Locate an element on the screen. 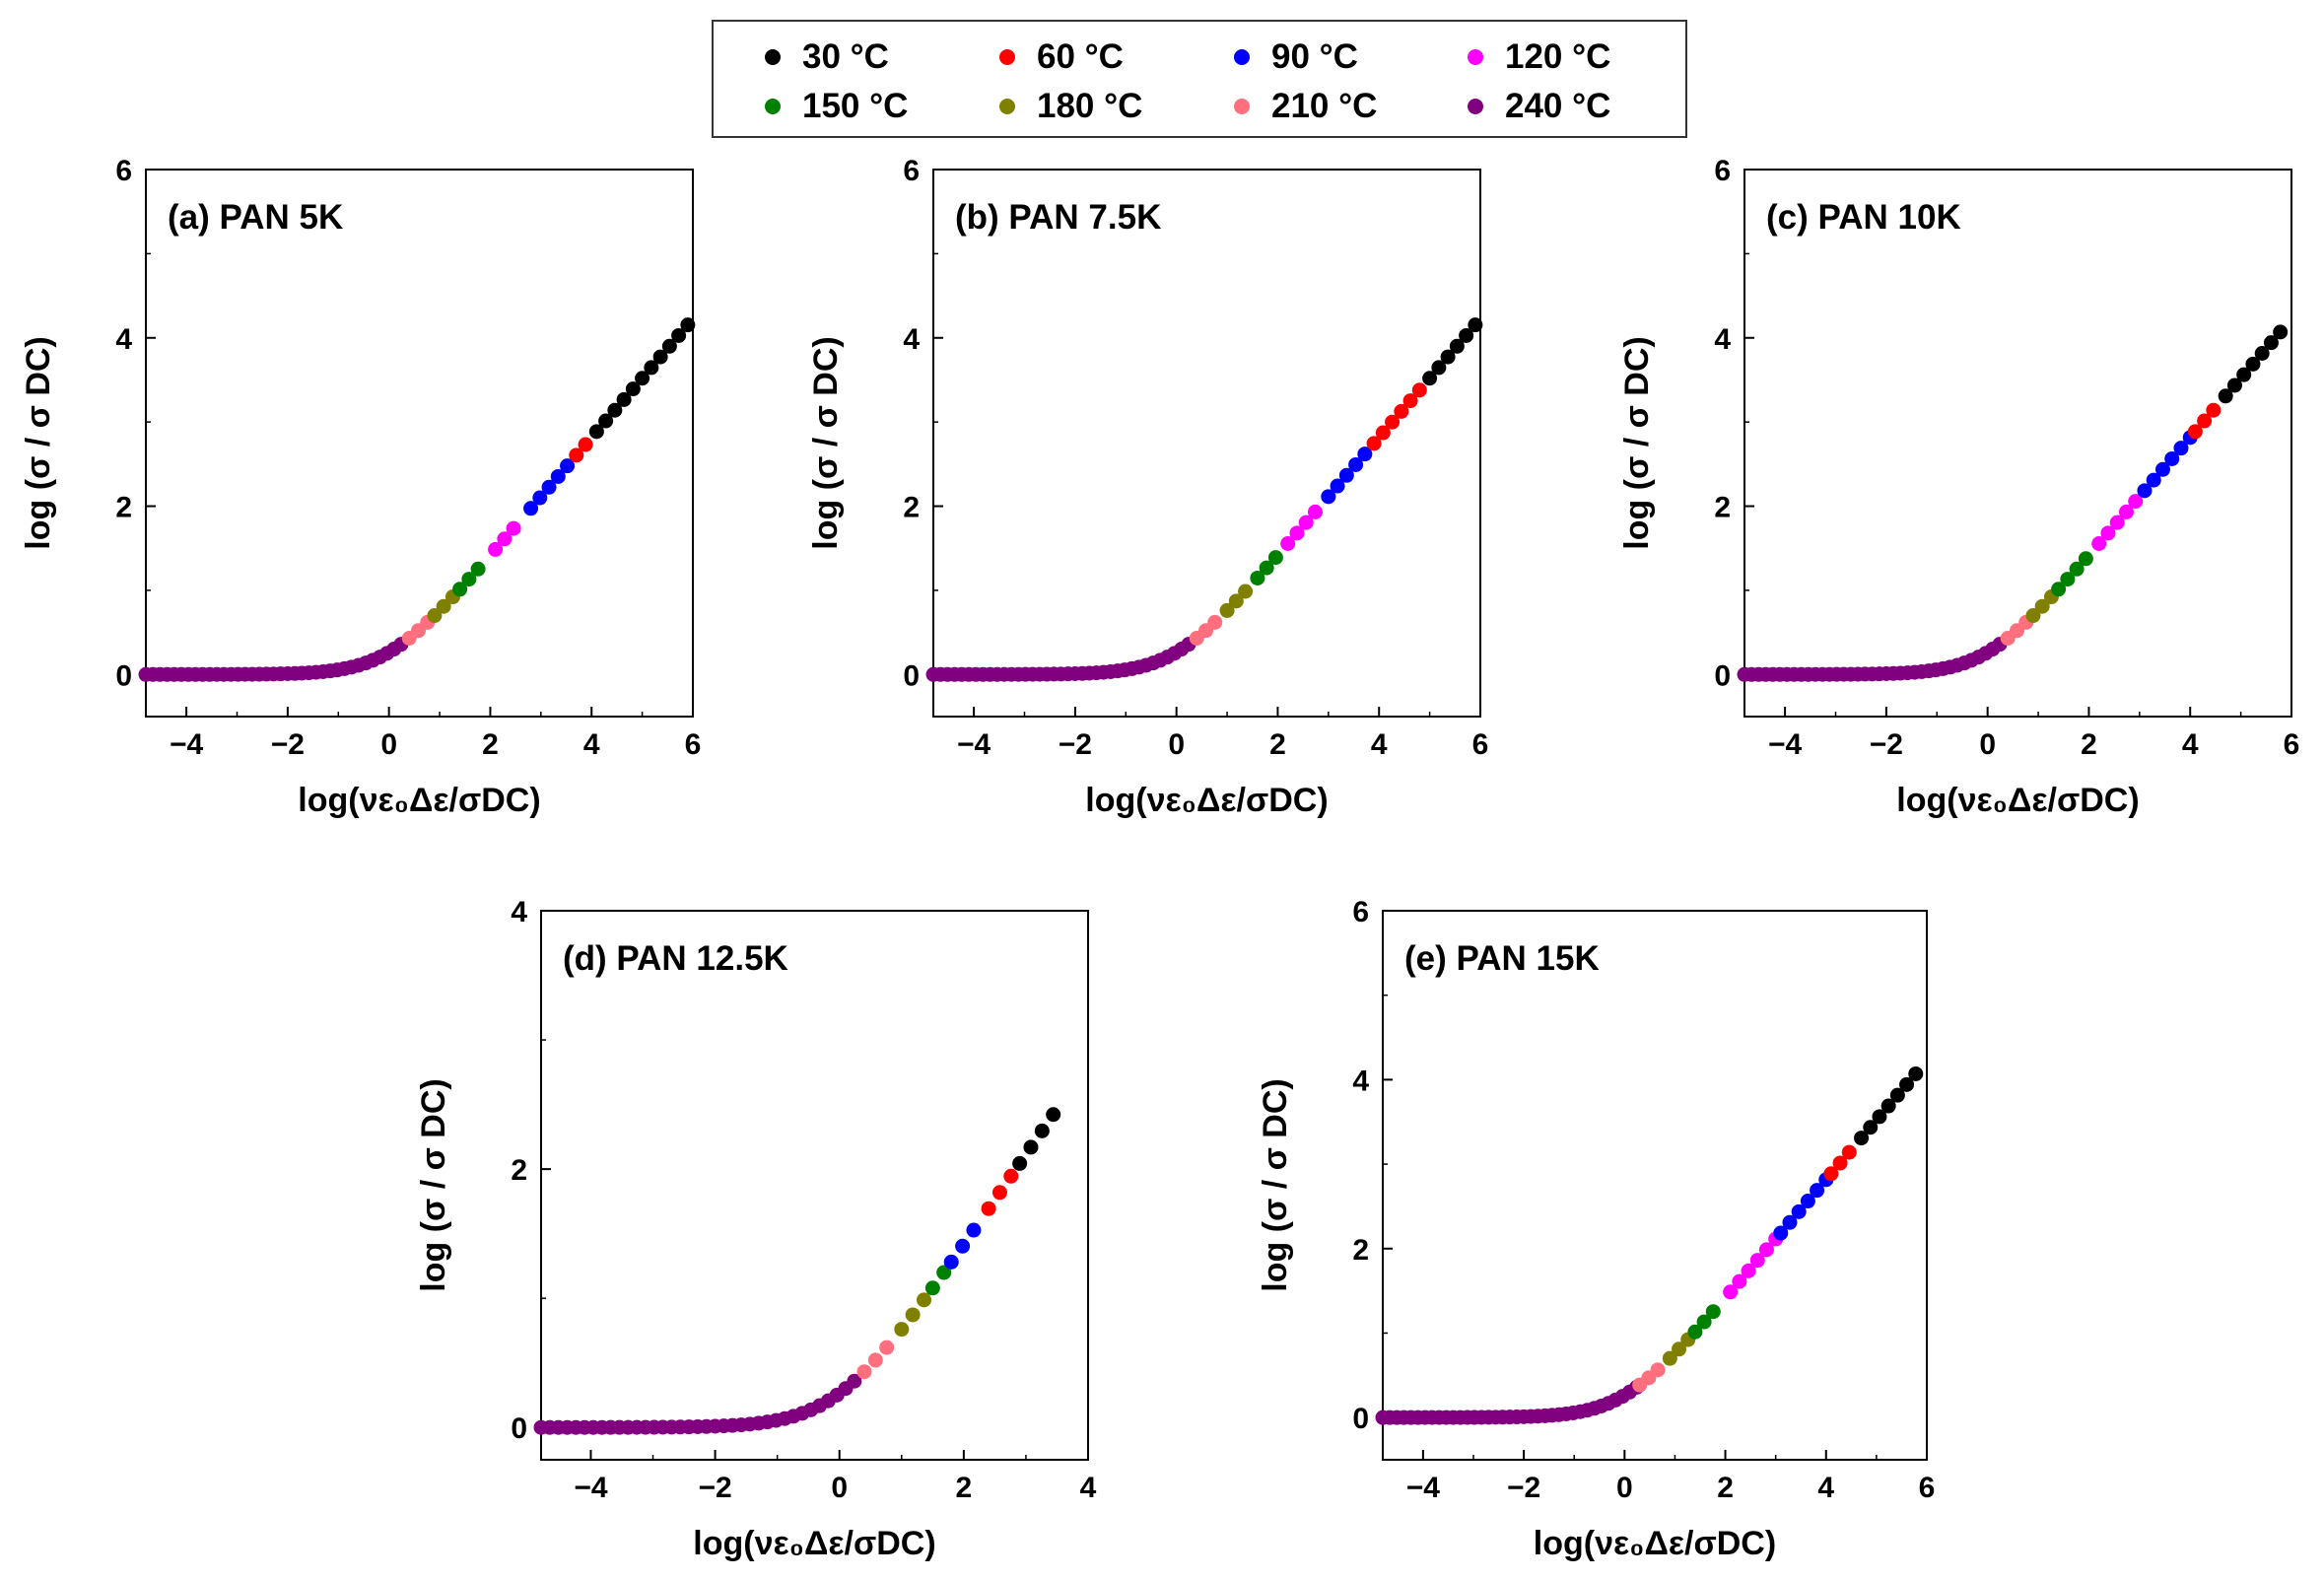 Image resolution: width=2324 pixels, height=1581 pixels. x-tick-label: 6 is located at coordinates (1481, 745).